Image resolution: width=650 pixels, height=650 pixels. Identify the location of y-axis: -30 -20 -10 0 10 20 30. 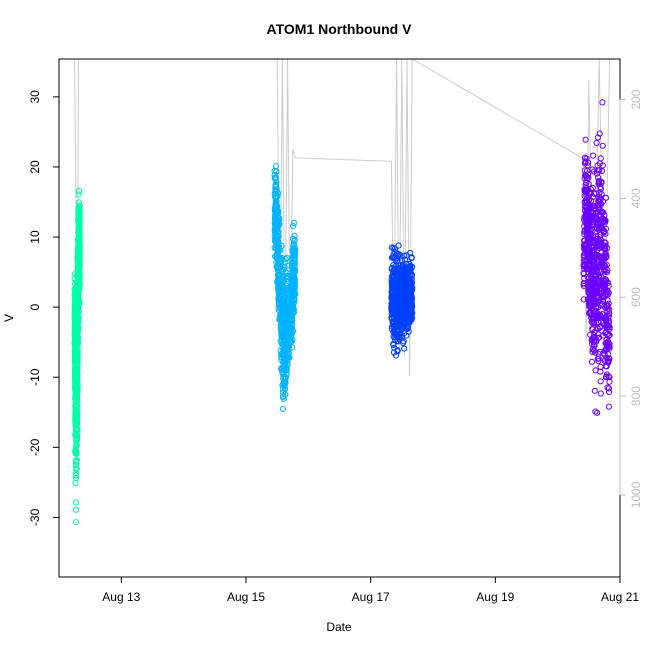
(44, 308).